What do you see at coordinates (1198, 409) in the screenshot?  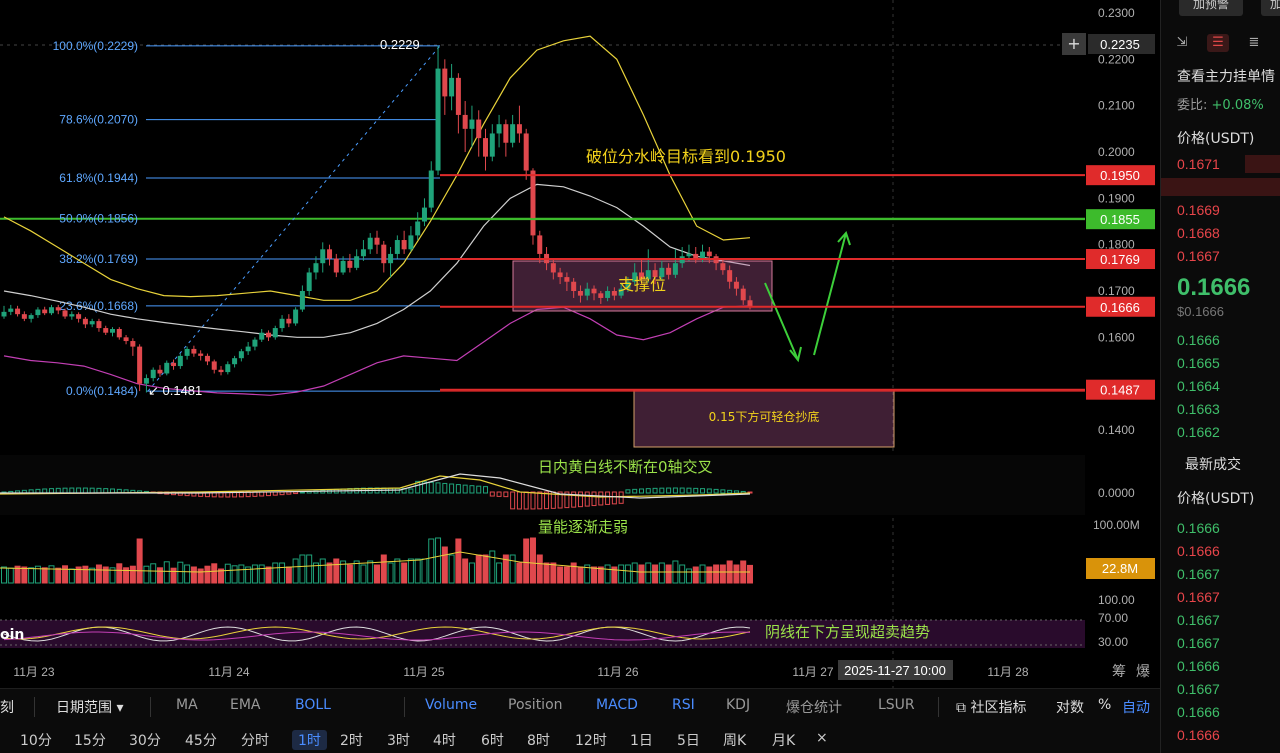 I see `bid-row: 0.1663` at bounding box center [1198, 409].